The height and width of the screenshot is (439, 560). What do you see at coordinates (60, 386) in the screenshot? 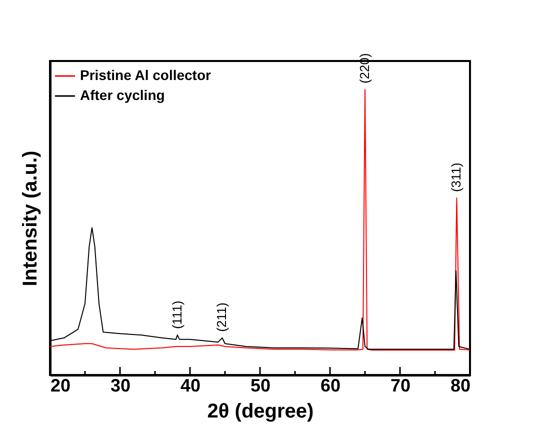
I see `x-tick-label: 20` at bounding box center [60, 386].